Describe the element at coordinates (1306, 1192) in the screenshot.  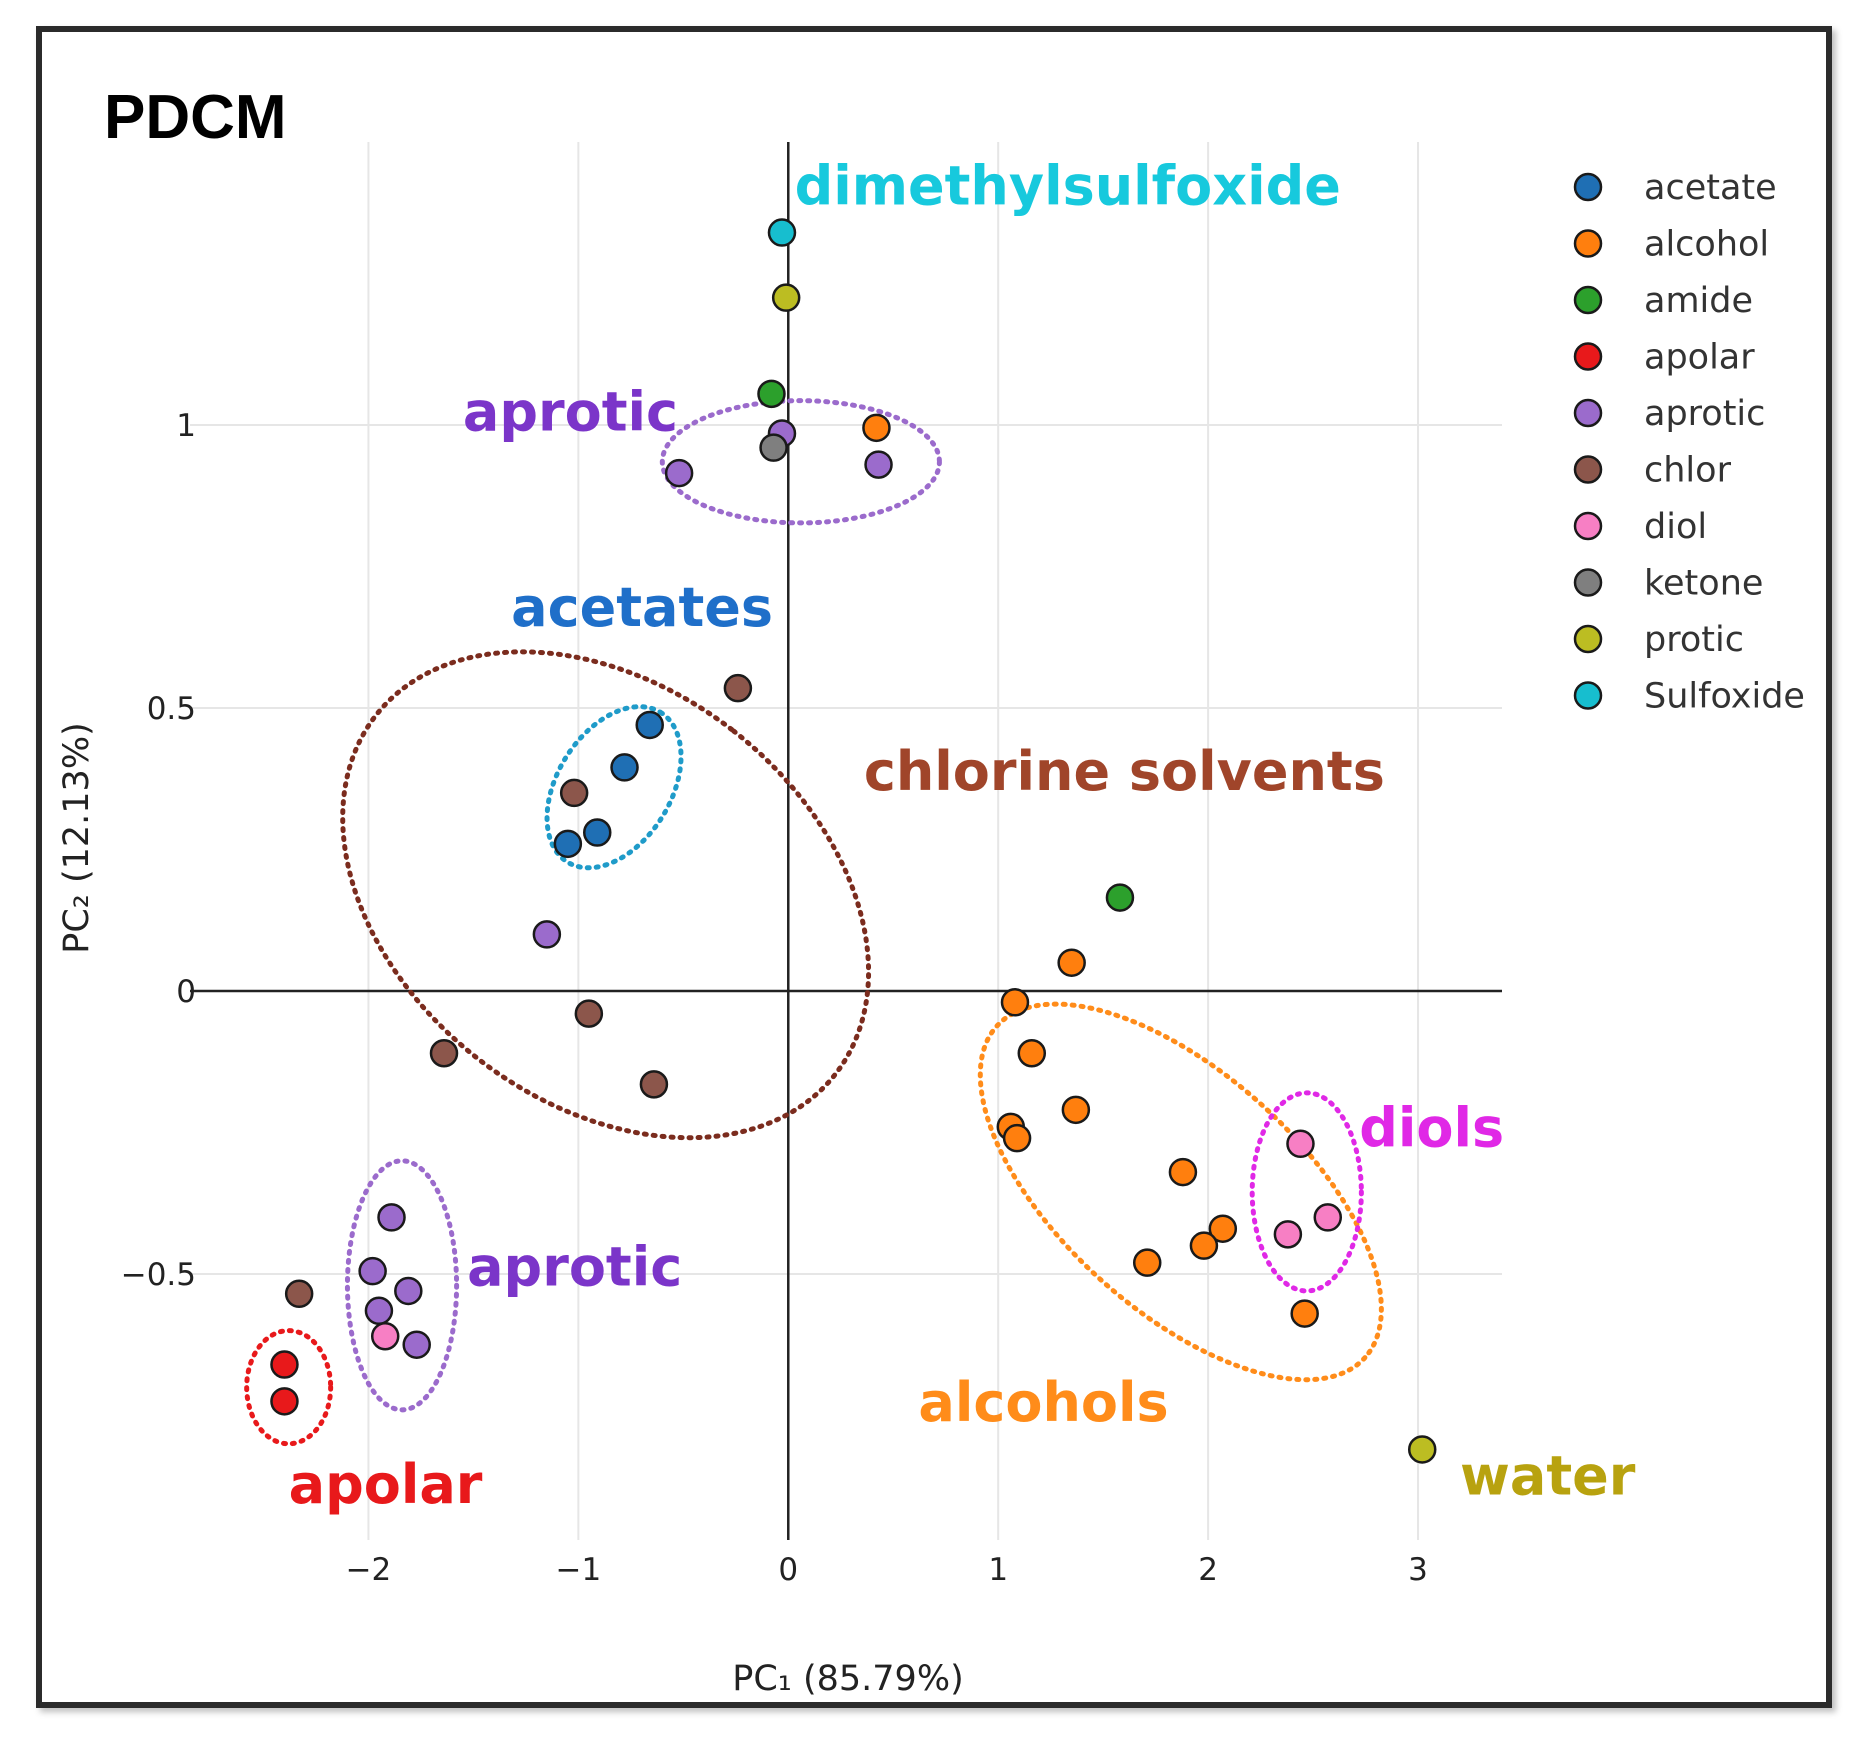
I see `diols-ellipse` at that location.